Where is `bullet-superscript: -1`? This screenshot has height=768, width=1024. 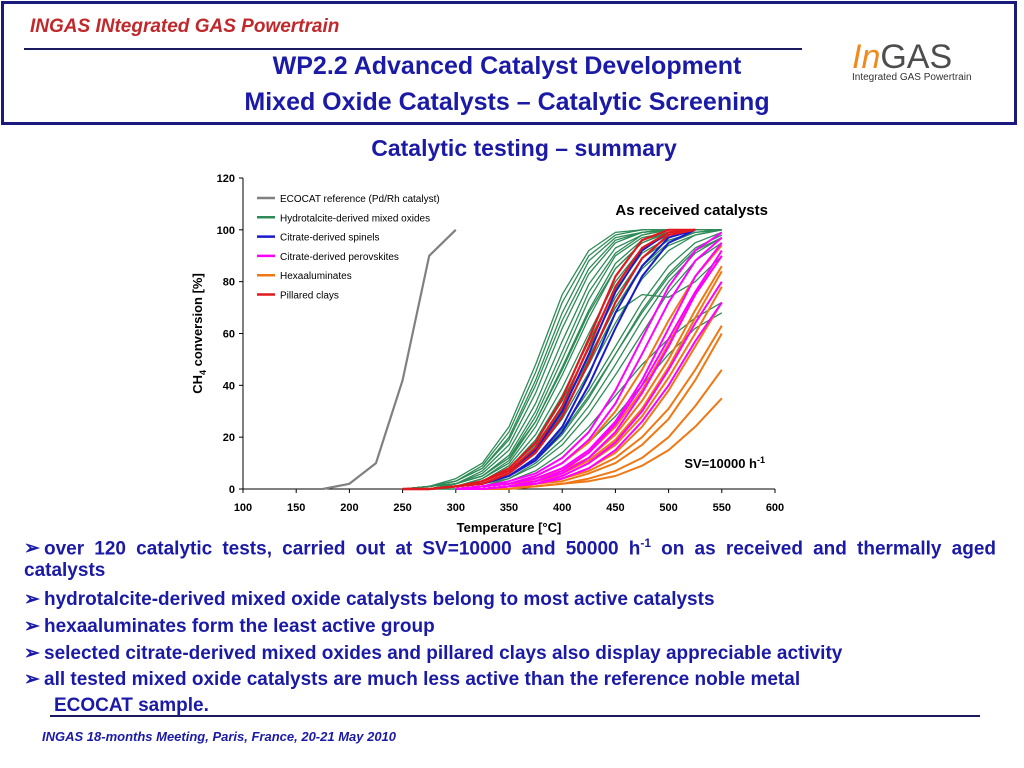
bullet-superscript: -1 is located at coordinates (646, 543).